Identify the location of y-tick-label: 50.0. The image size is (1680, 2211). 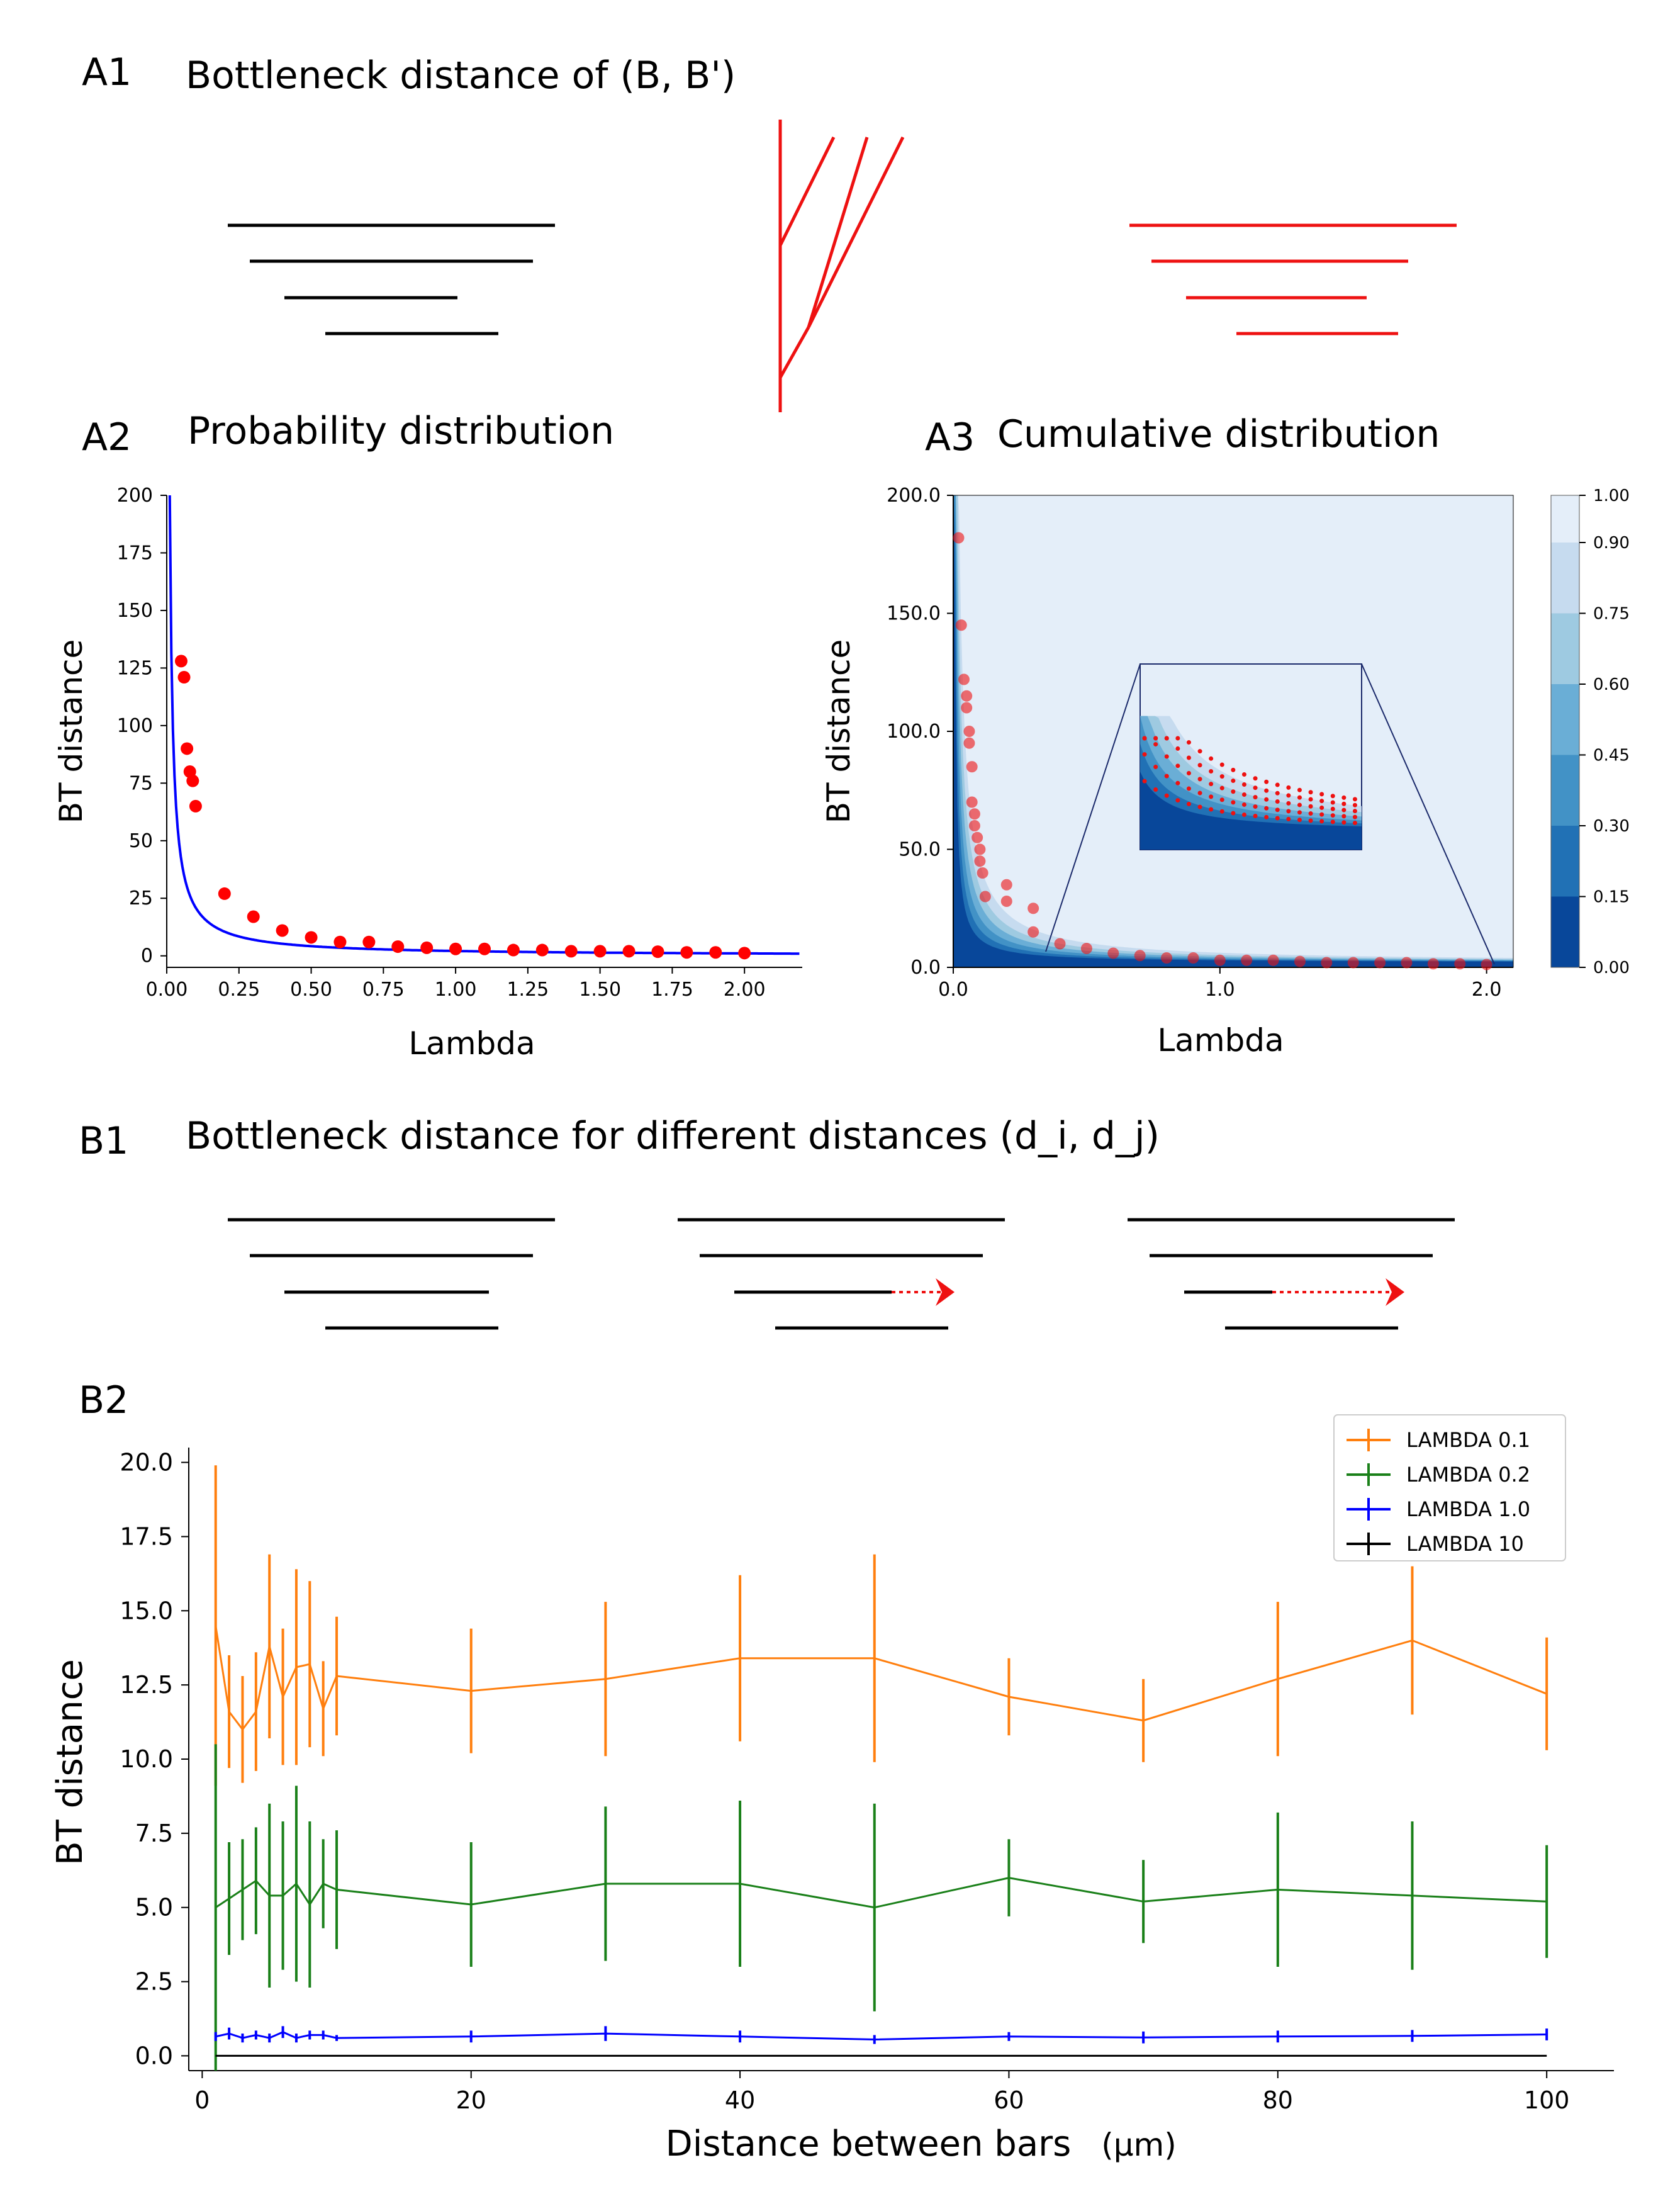
(920, 850).